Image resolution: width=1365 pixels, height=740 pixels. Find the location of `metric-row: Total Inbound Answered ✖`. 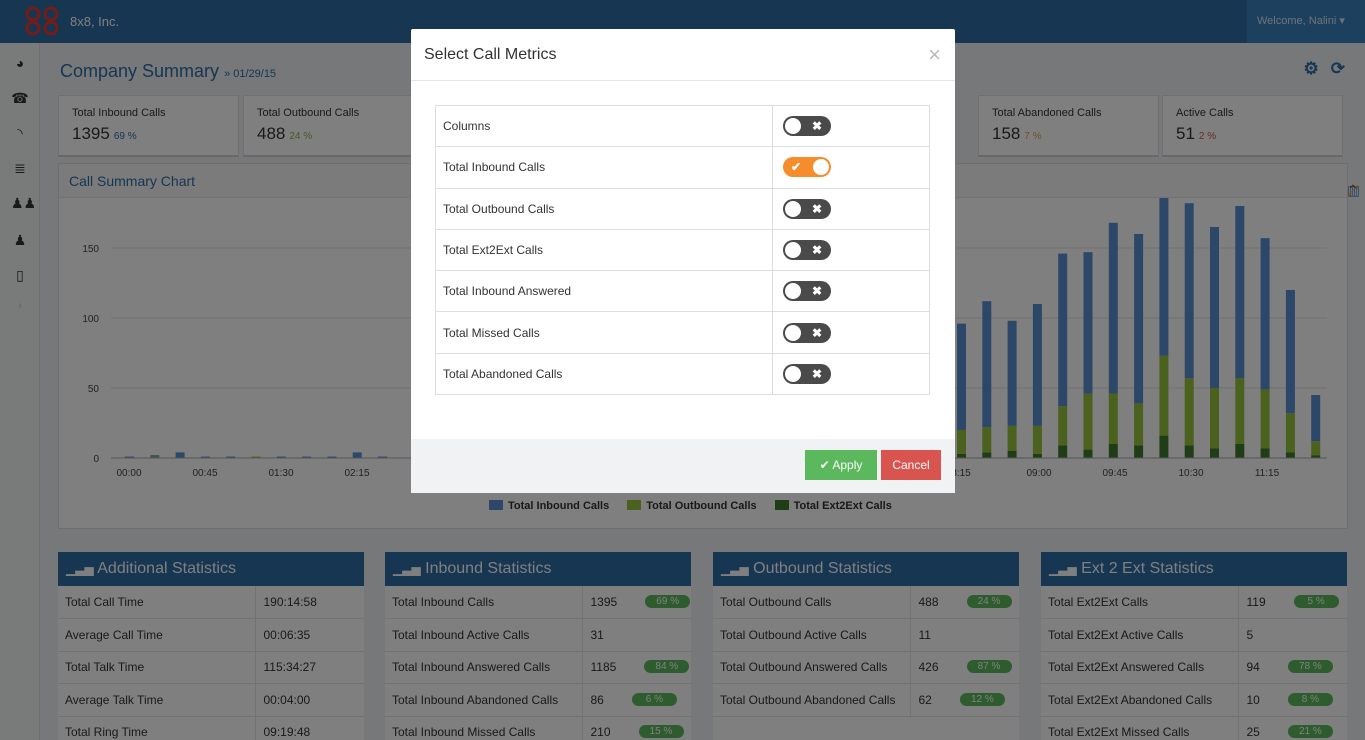

metric-row: Total Inbound Answered ✖ is located at coordinates (682, 291).